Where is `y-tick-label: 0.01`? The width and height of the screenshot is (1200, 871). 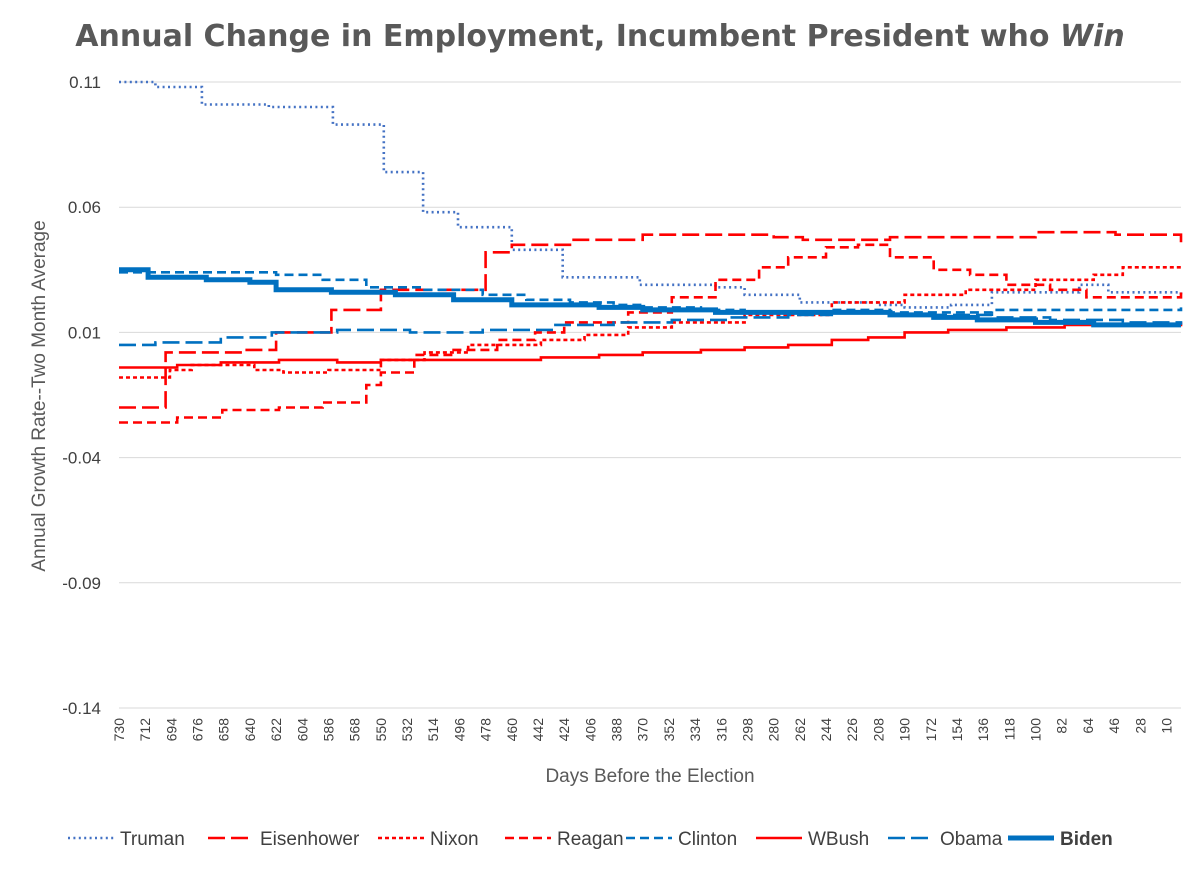 y-tick-label: 0.01 is located at coordinates (84, 332).